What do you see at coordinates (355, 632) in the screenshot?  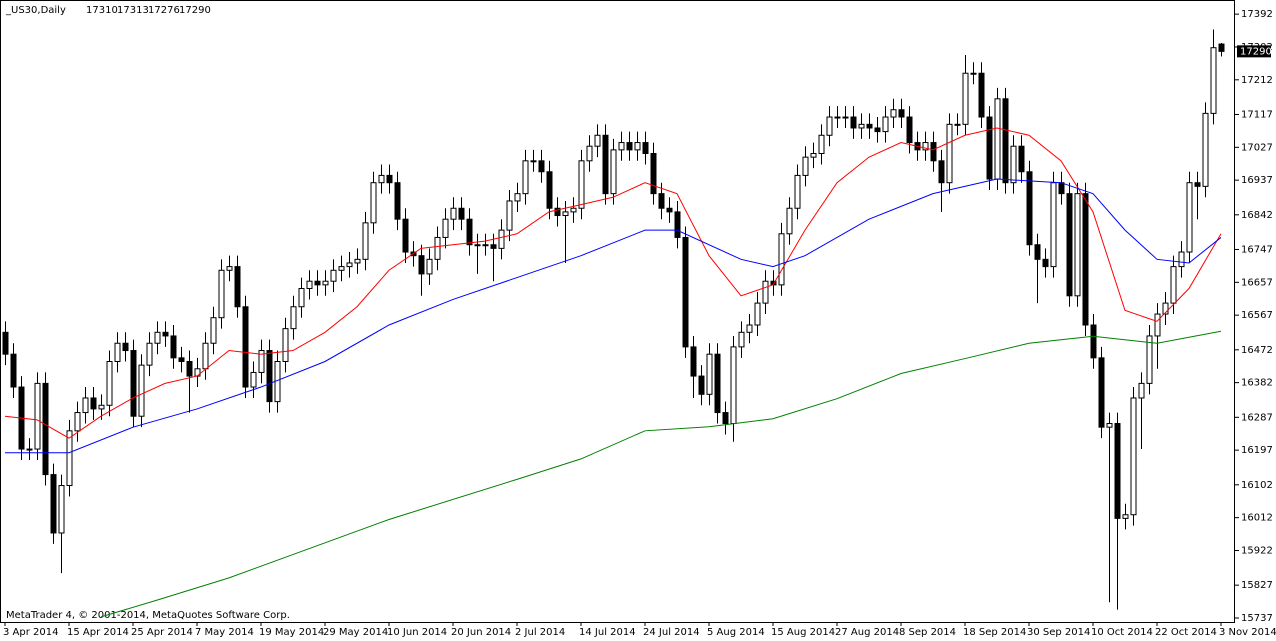 I see `x-tick-label: 29 May 2014` at bounding box center [355, 632].